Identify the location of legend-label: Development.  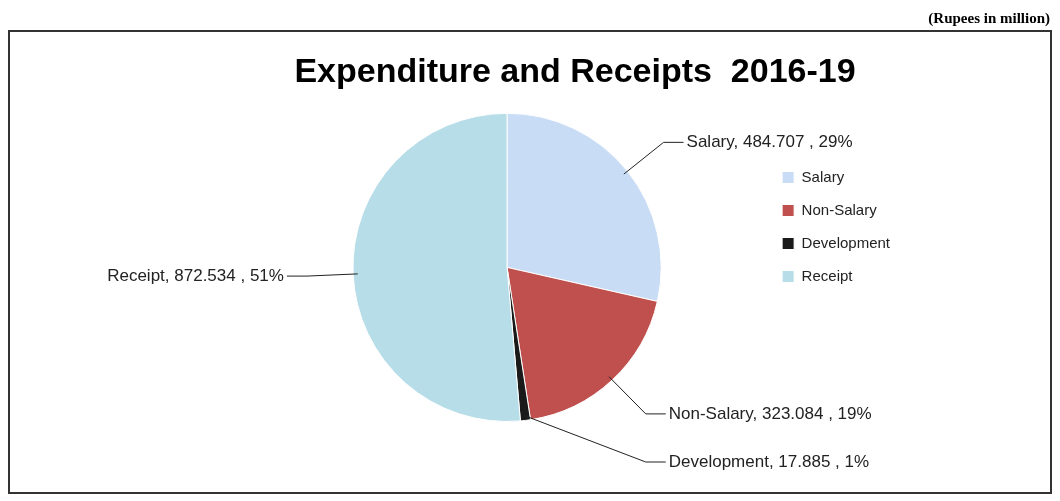
(846, 242).